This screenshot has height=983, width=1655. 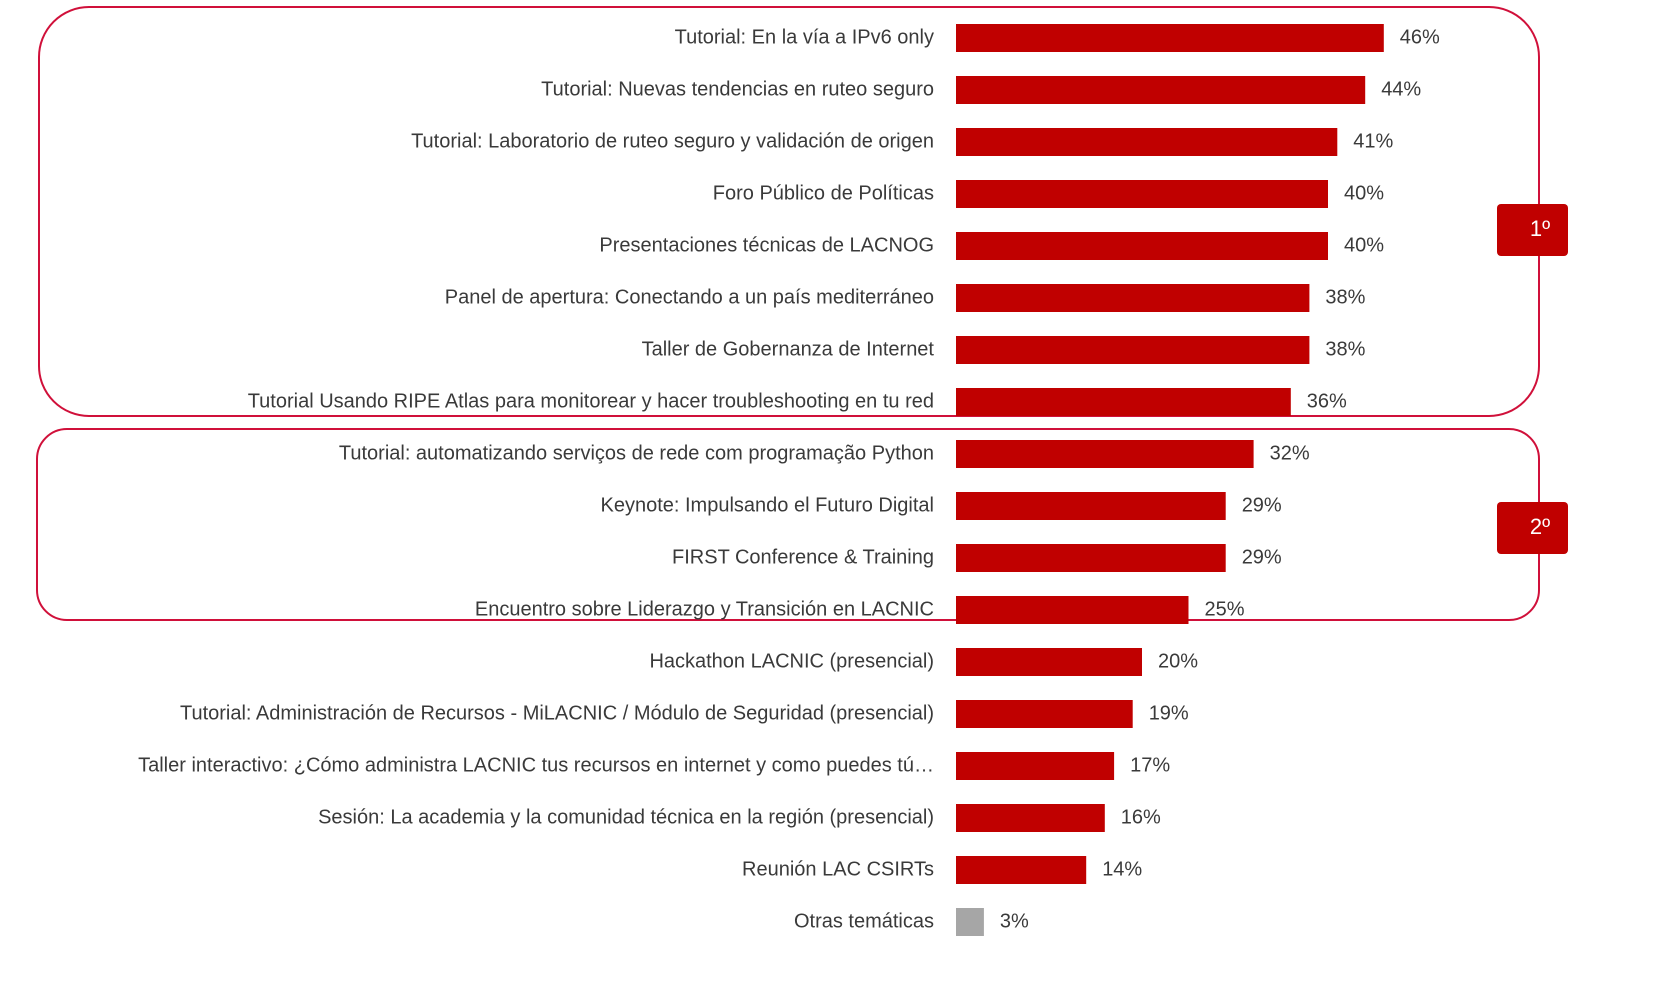 I want to click on value-label: 44%, so click(x=1401, y=89).